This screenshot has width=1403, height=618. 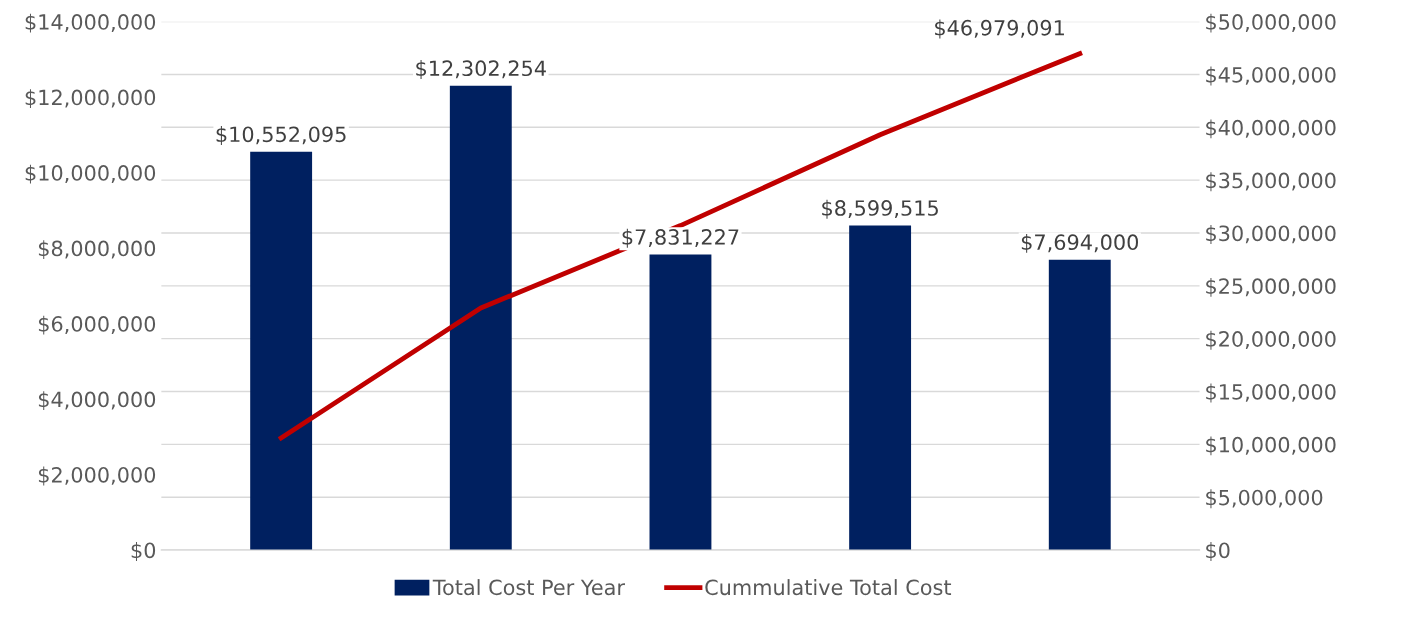 What do you see at coordinates (1271, 446) in the screenshot?
I see `y2-tick-label: $10,000,000` at bounding box center [1271, 446].